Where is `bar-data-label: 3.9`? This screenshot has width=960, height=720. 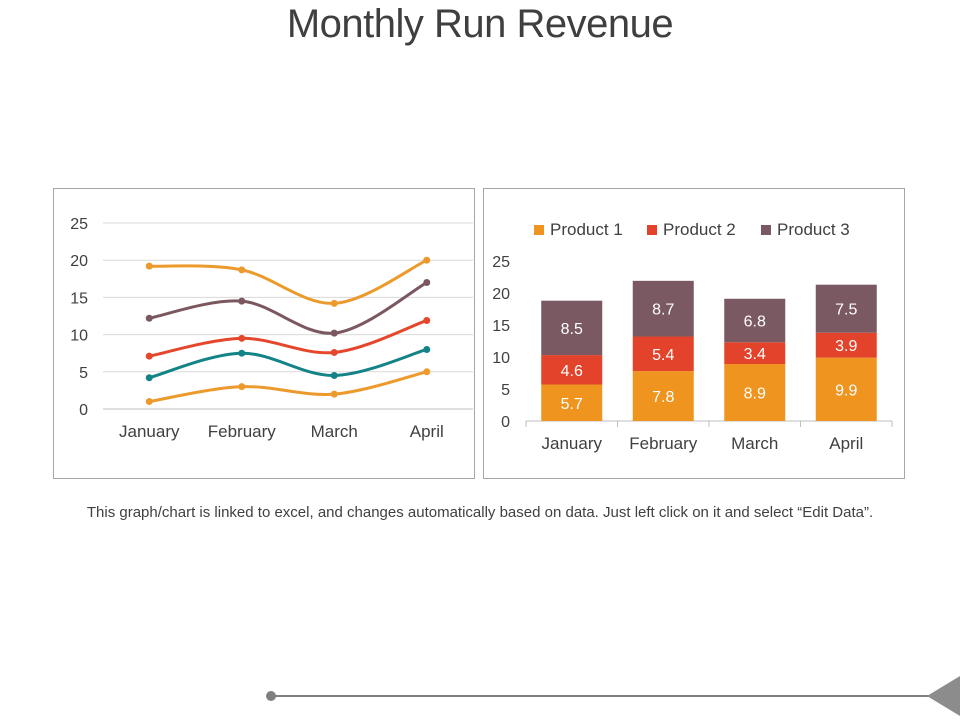
bar-data-label: 3.9 is located at coordinates (846, 346).